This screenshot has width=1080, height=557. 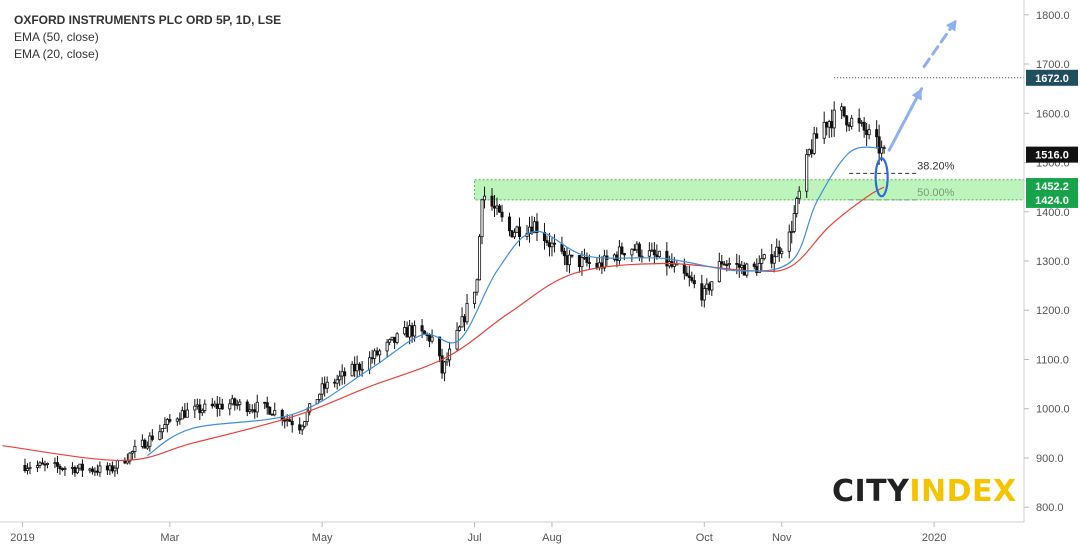 What do you see at coordinates (1052, 261) in the screenshot?
I see `price-axis-panel` at bounding box center [1052, 261].